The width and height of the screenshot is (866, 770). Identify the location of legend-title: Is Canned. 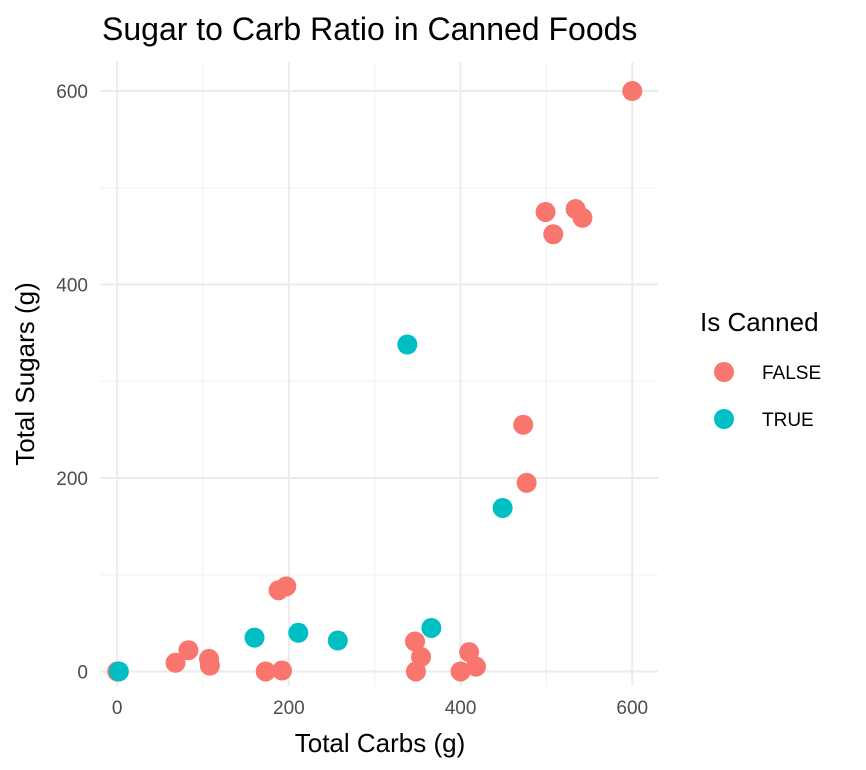
(759, 322).